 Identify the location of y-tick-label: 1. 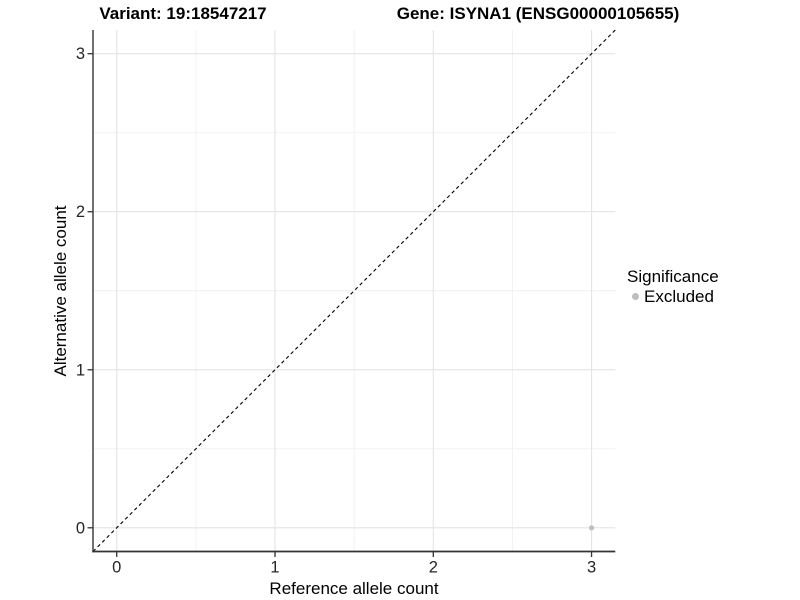
(80, 370).